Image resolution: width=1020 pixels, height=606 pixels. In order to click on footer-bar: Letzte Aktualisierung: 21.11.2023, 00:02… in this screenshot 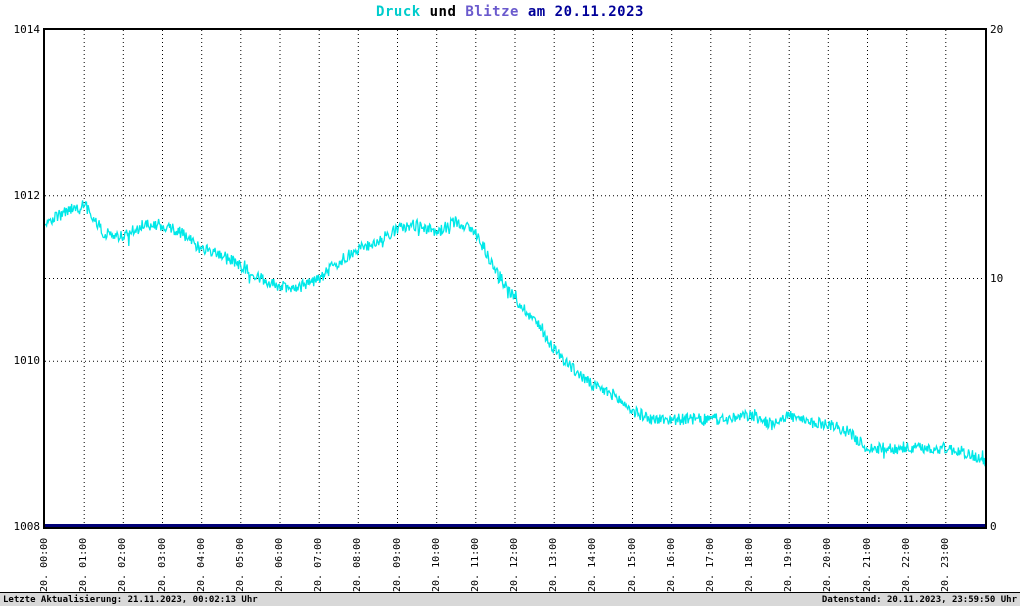, I will do `click(510, 599)`.